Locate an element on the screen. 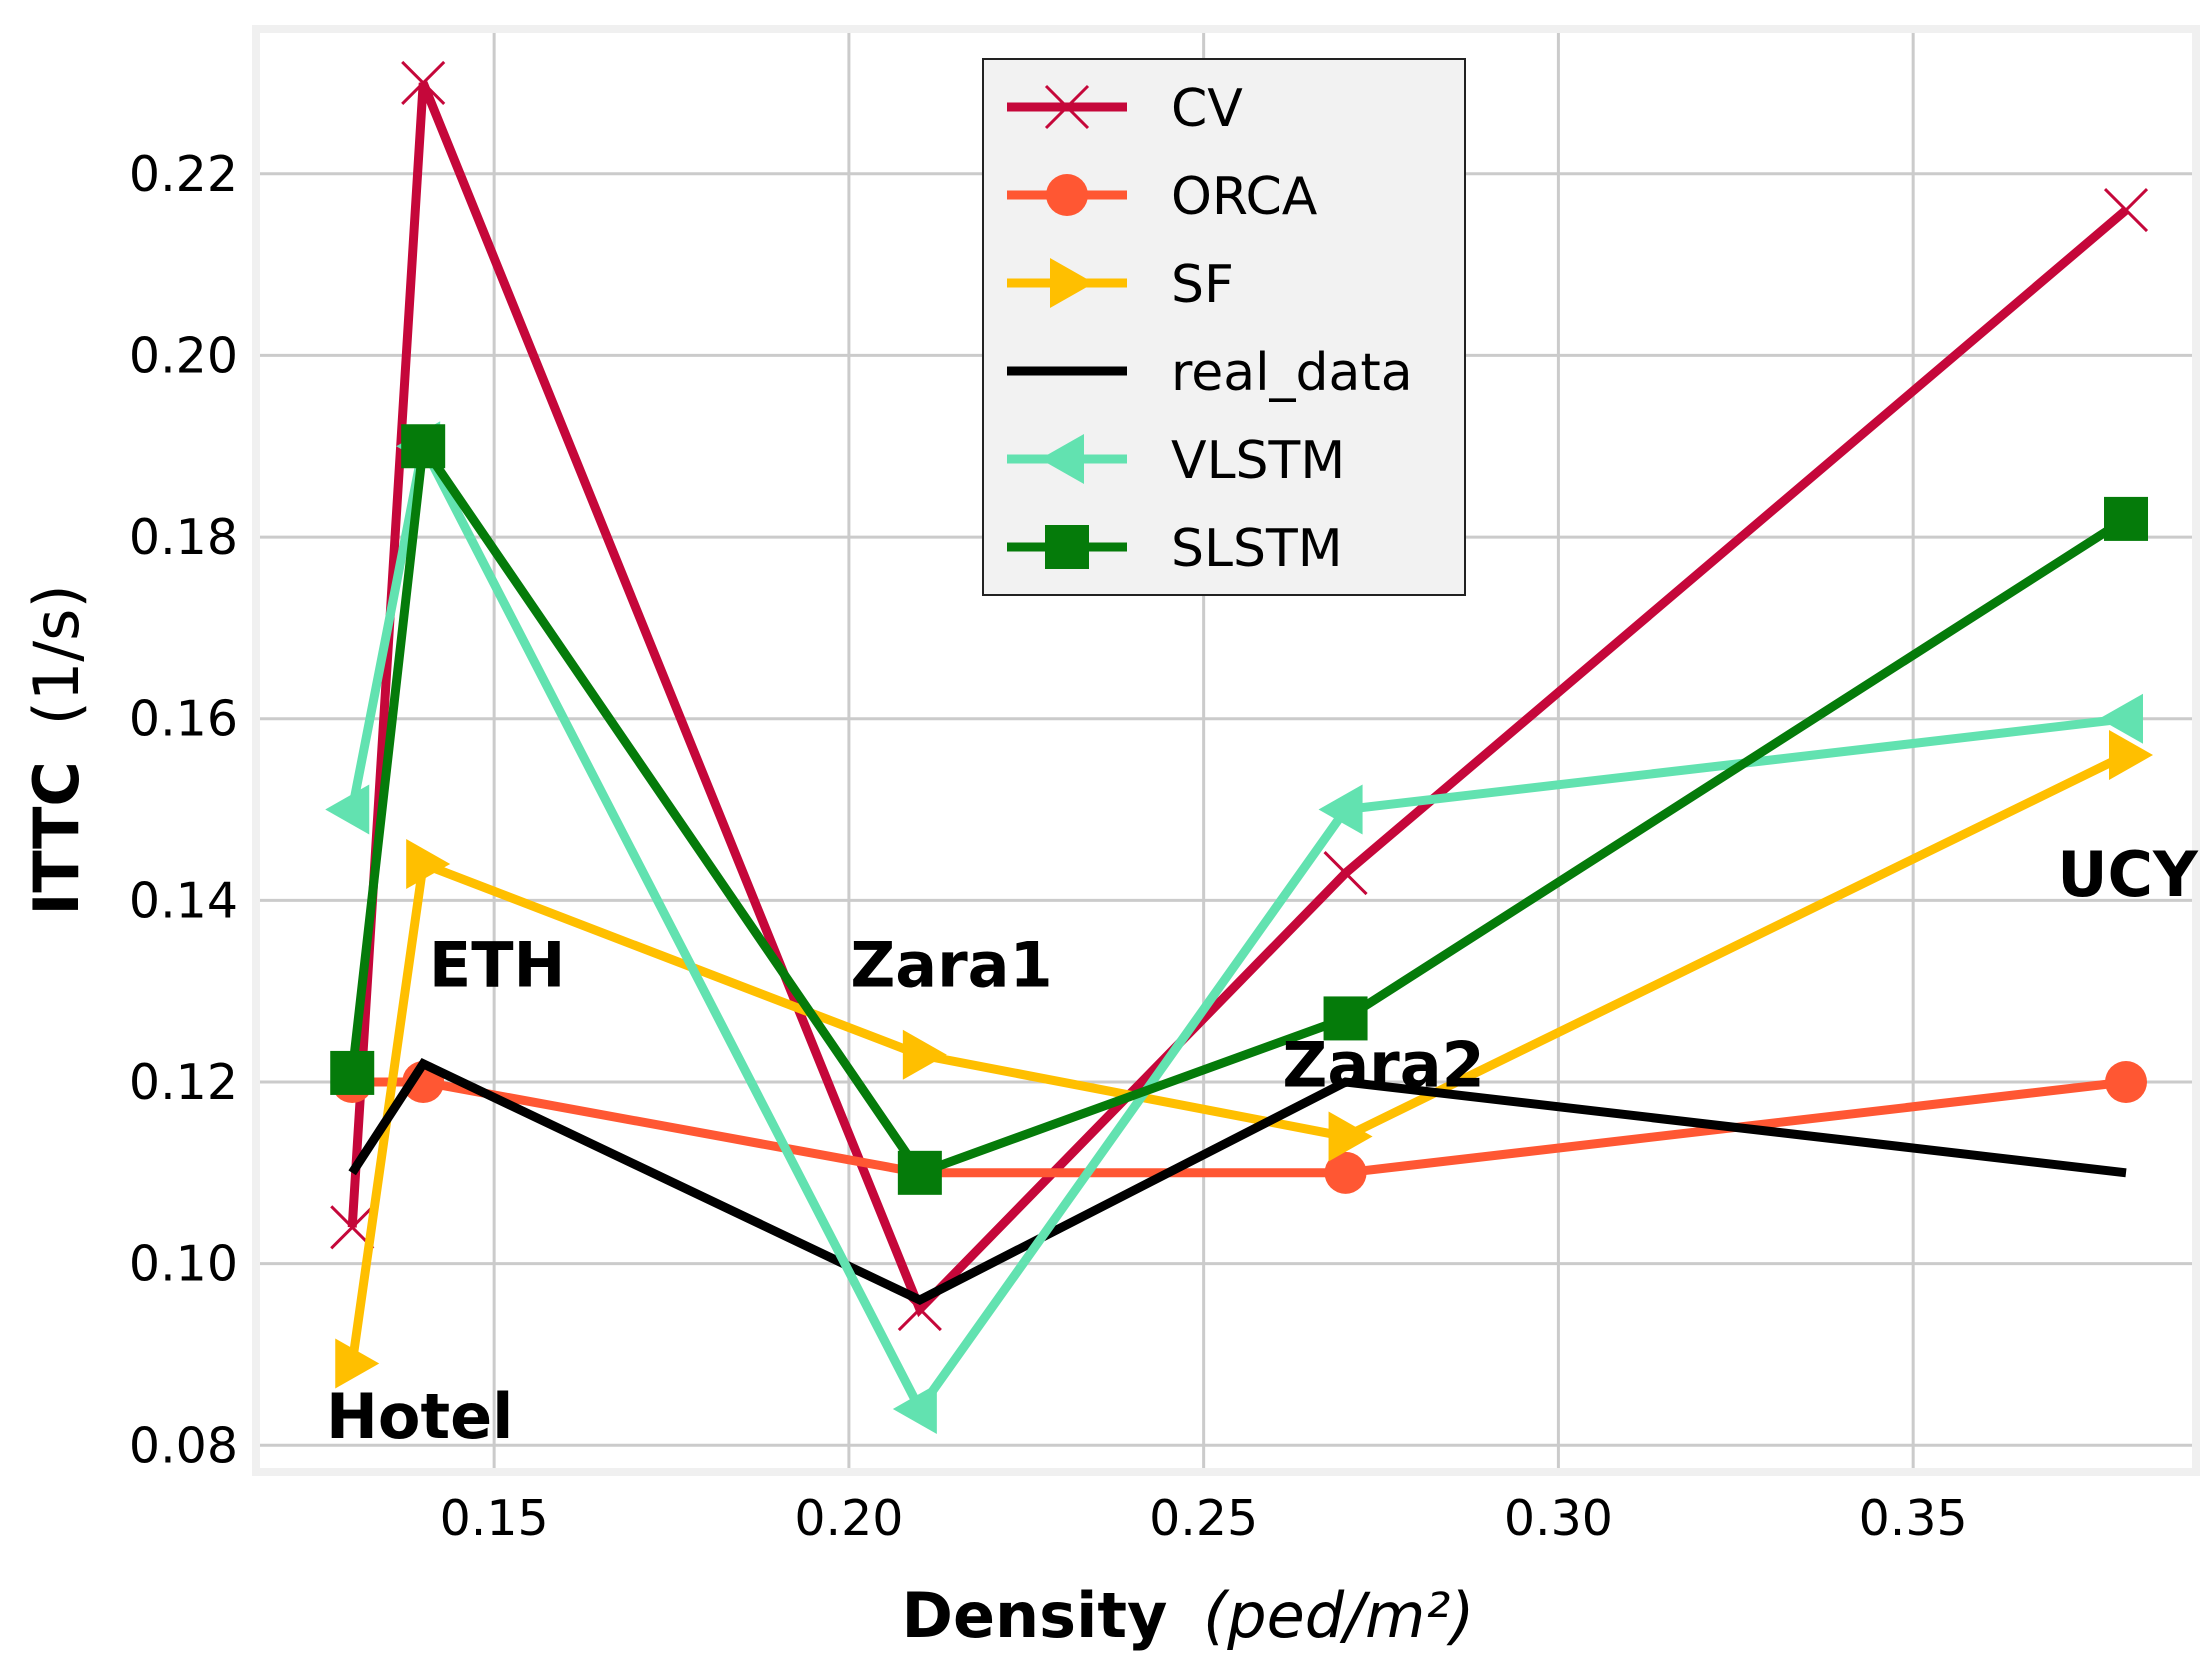 The image size is (2209, 1674). annotation-zara2: Zara2 is located at coordinates (1383, 1065).